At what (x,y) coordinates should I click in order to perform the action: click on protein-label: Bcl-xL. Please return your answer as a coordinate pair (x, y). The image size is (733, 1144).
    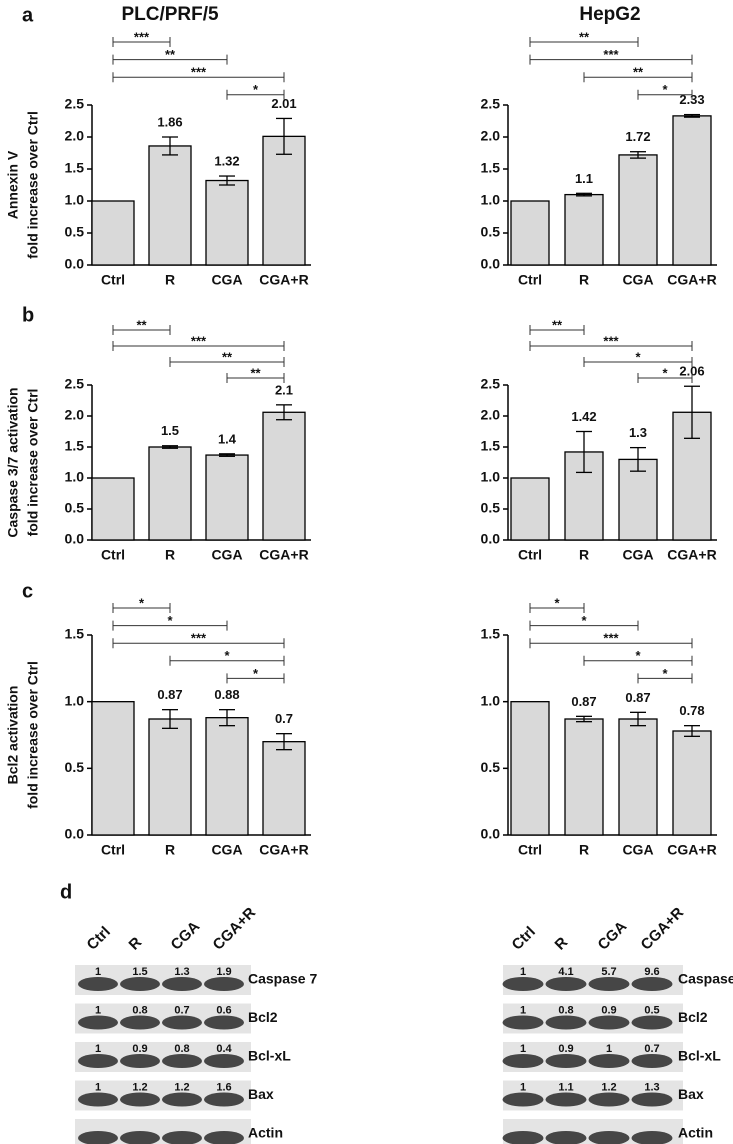
    Looking at the image, I should click on (269, 1056).